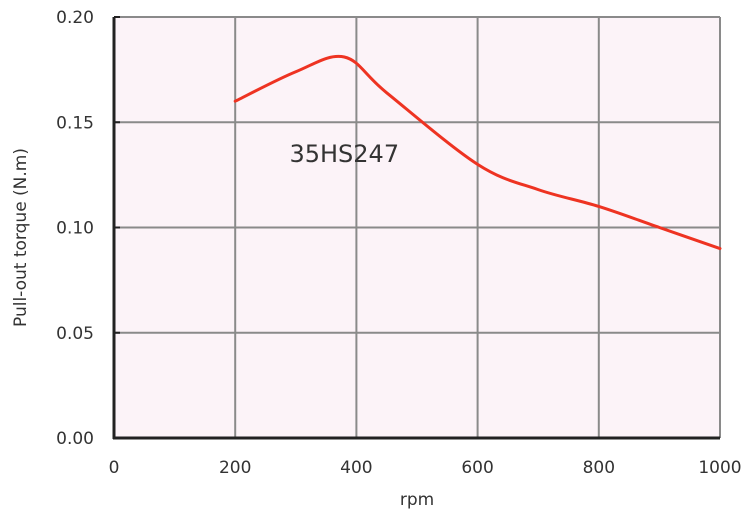  Describe the element at coordinates (235, 468) in the screenshot. I see `x-tick-label: 200` at that location.